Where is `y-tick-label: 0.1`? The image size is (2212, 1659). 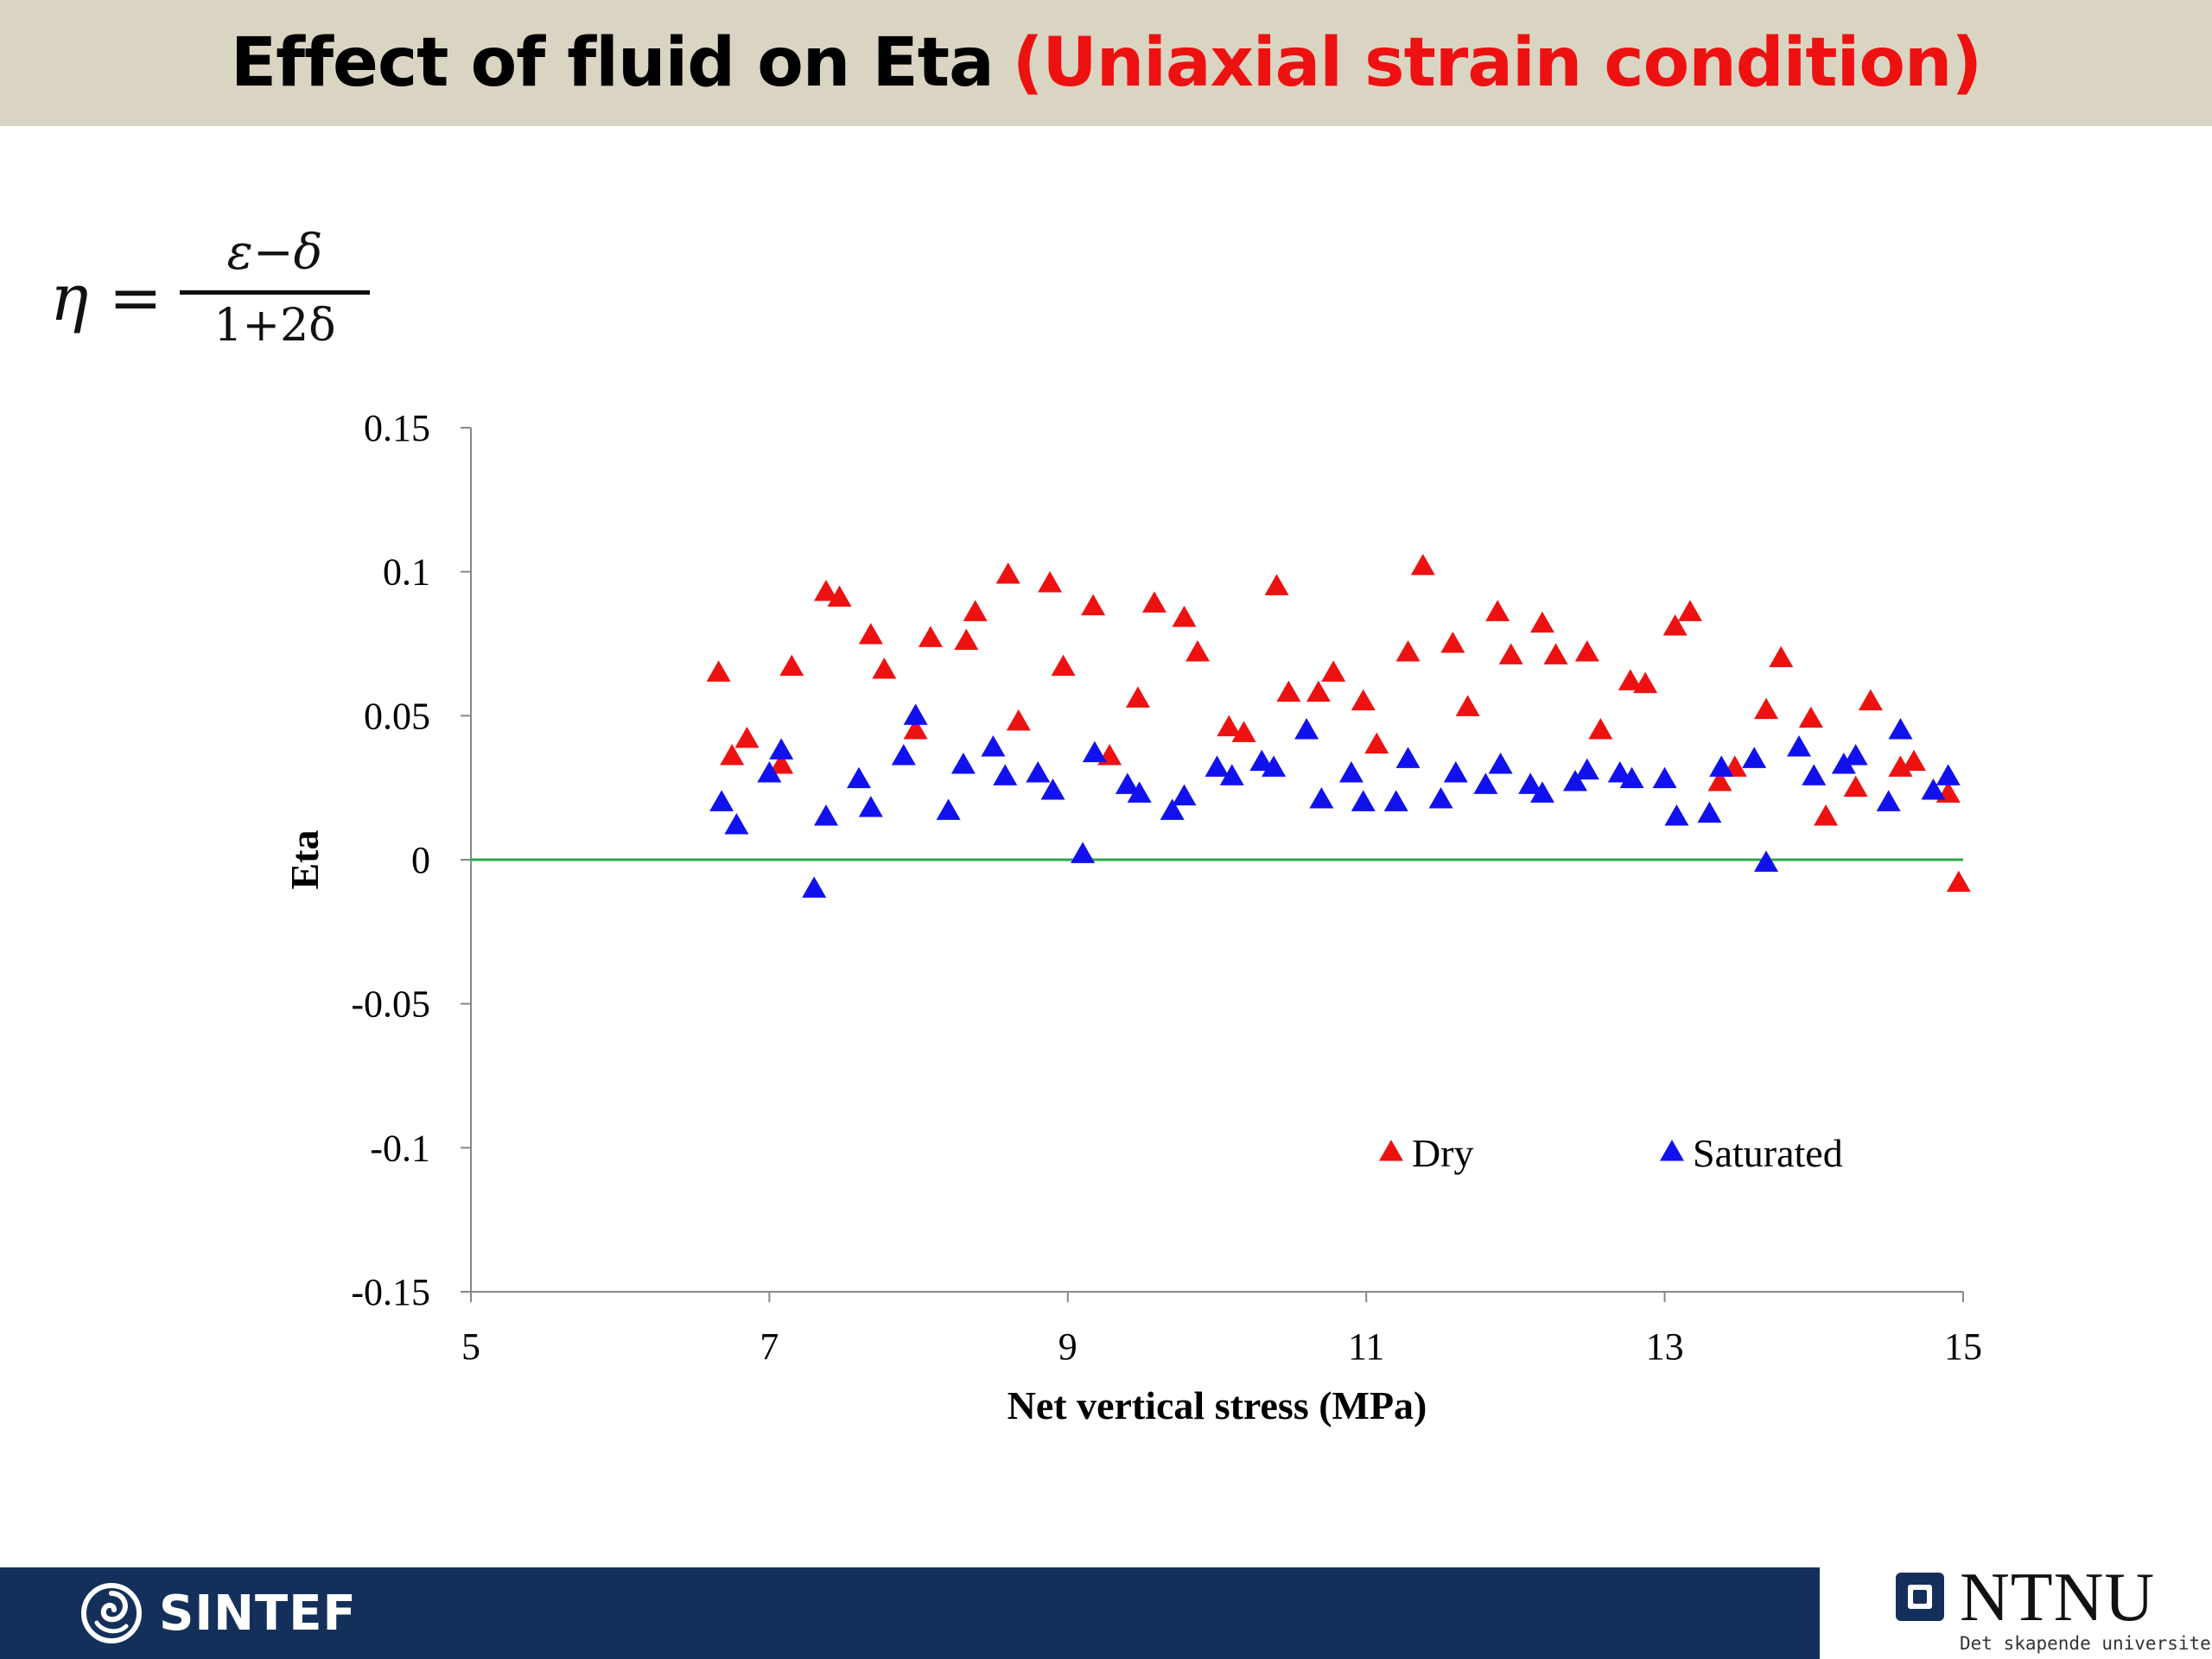
y-tick-label: 0.1 is located at coordinates (406, 572).